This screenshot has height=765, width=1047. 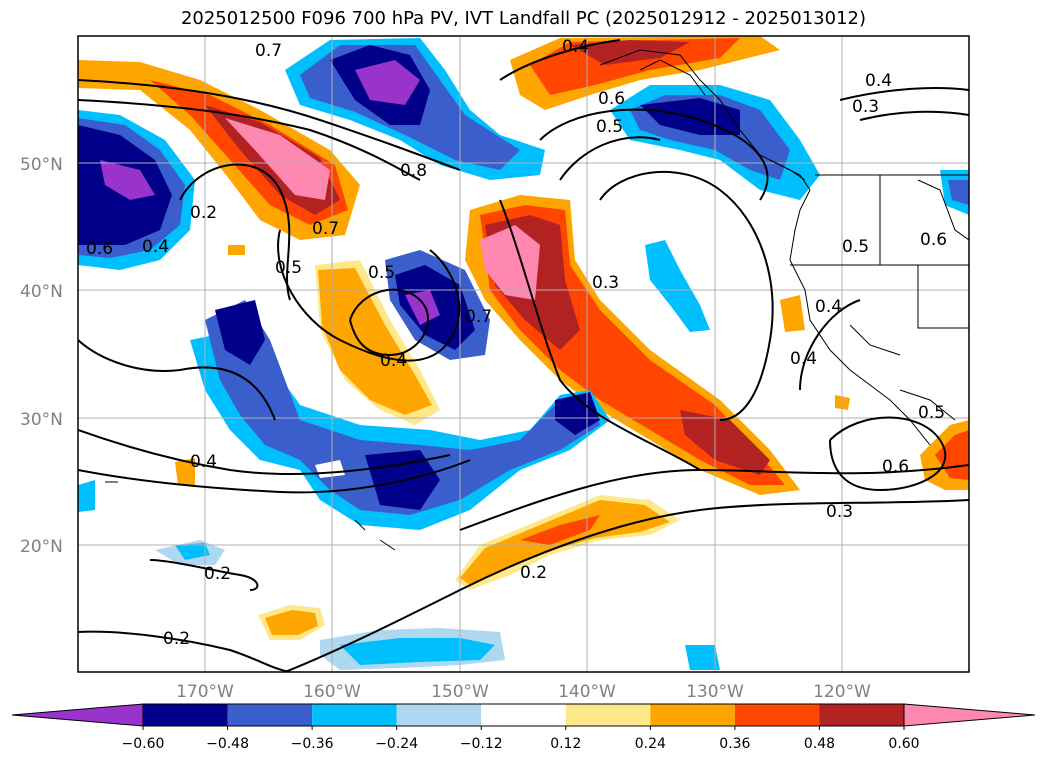 I want to click on colorbar-extend-max, so click(x=969, y=715).